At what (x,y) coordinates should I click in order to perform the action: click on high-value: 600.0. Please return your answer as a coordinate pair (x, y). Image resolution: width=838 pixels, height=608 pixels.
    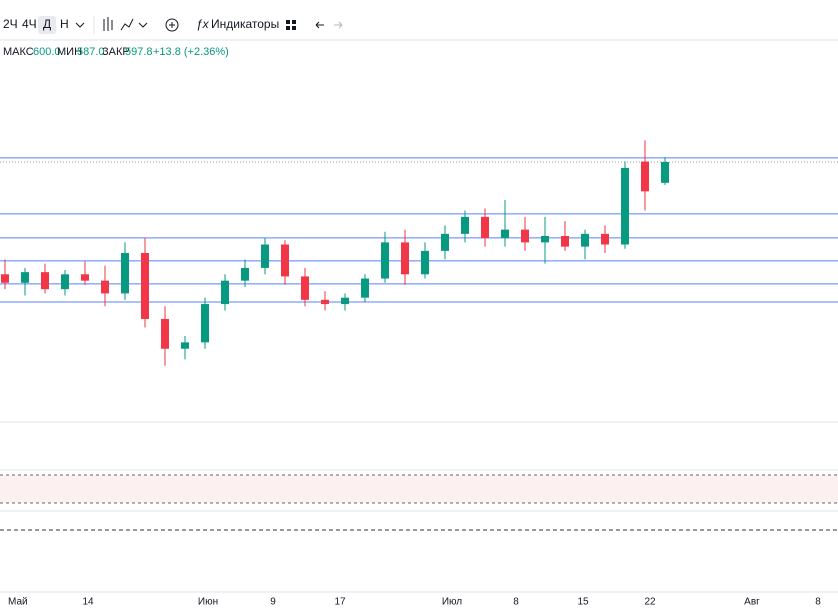
    Looking at the image, I should click on (47, 52).